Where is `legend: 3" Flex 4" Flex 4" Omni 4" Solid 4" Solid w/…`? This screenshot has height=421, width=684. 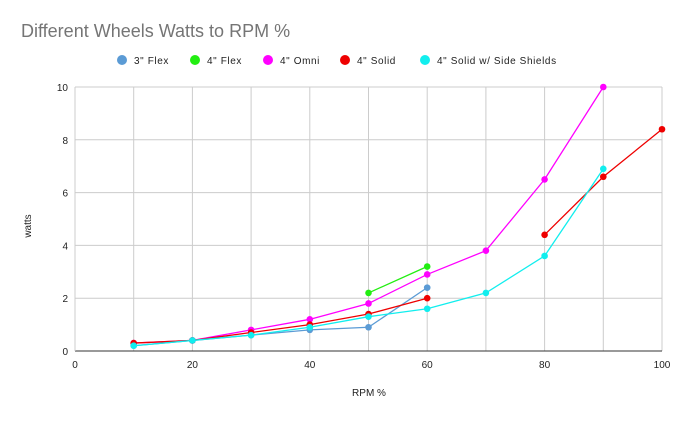 legend: 3" Flex 4" Flex 4" Omni 4" Solid 4" Solid w/… is located at coordinates (337, 61).